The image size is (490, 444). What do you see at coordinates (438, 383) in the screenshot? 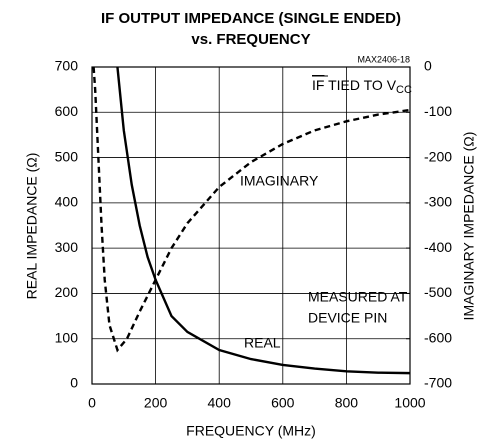
I see `y2-tick-label: -700` at bounding box center [438, 383].